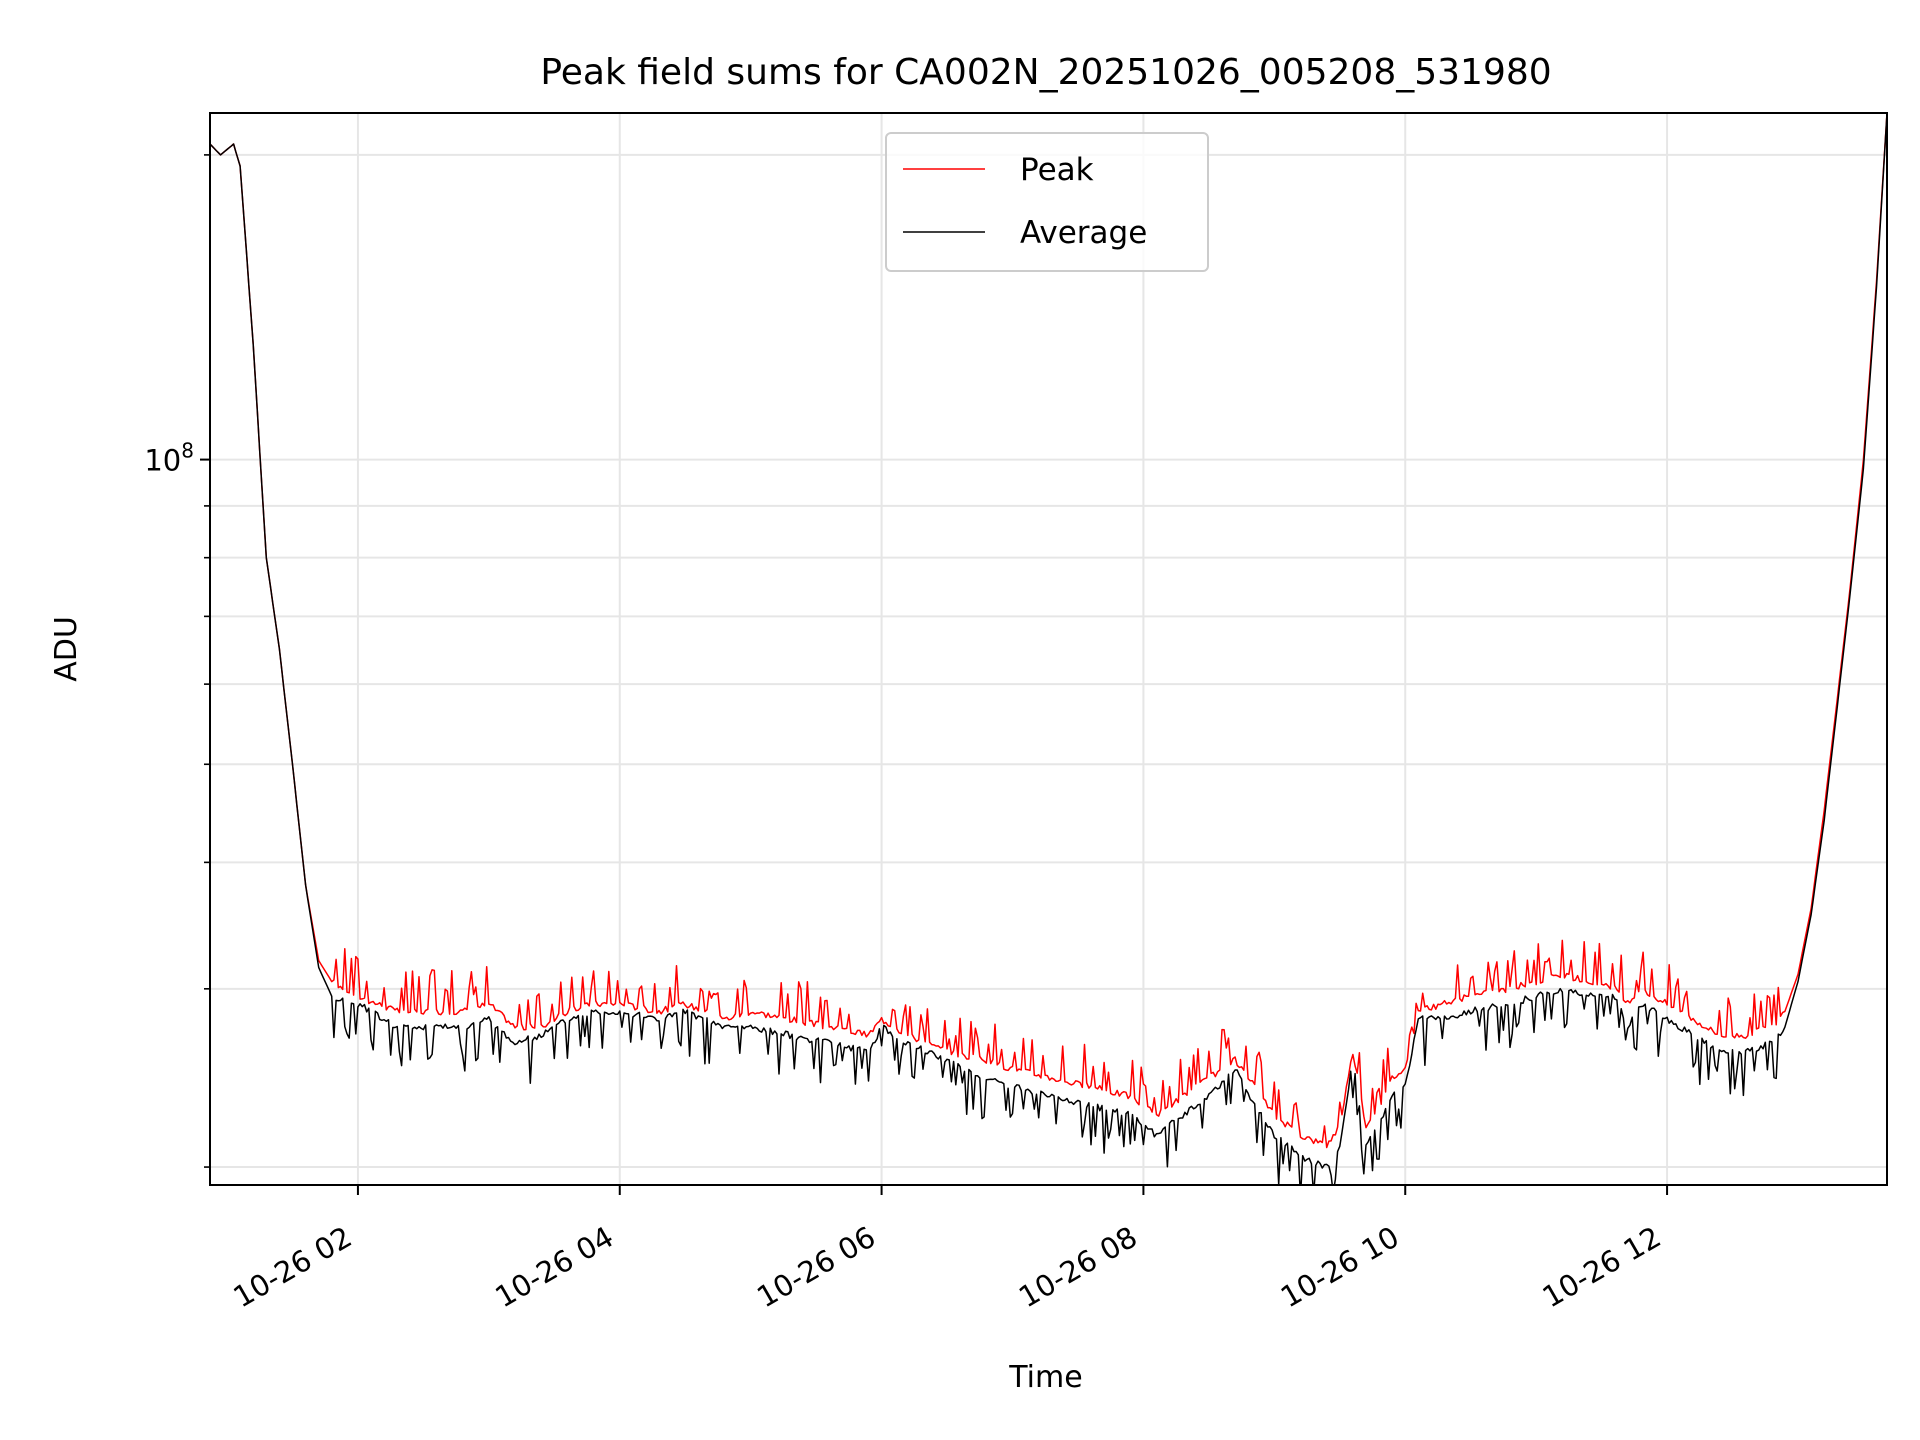  Describe the element at coordinates (1057, 170) in the screenshot. I see `legend-label-peak: Peak` at that location.